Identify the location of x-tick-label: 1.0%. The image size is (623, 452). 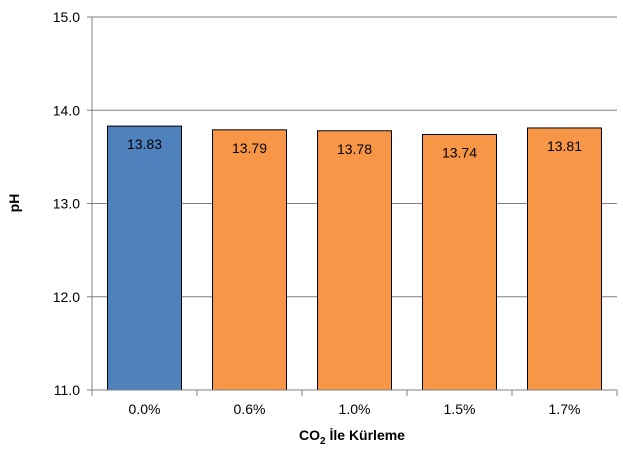
(355, 409).